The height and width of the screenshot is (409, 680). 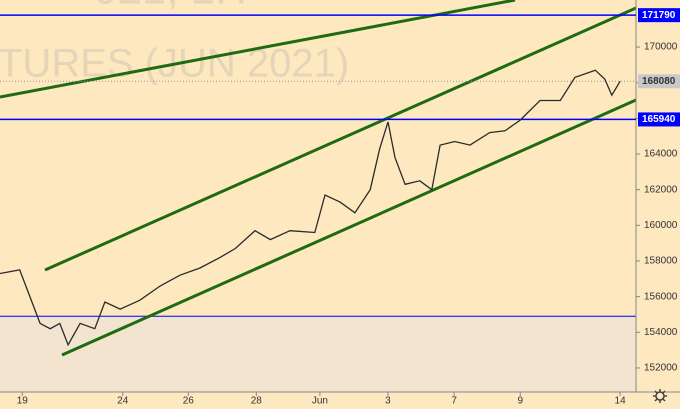 What do you see at coordinates (189, 401) in the screenshot?
I see `x-tick-label: 26` at bounding box center [189, 401].